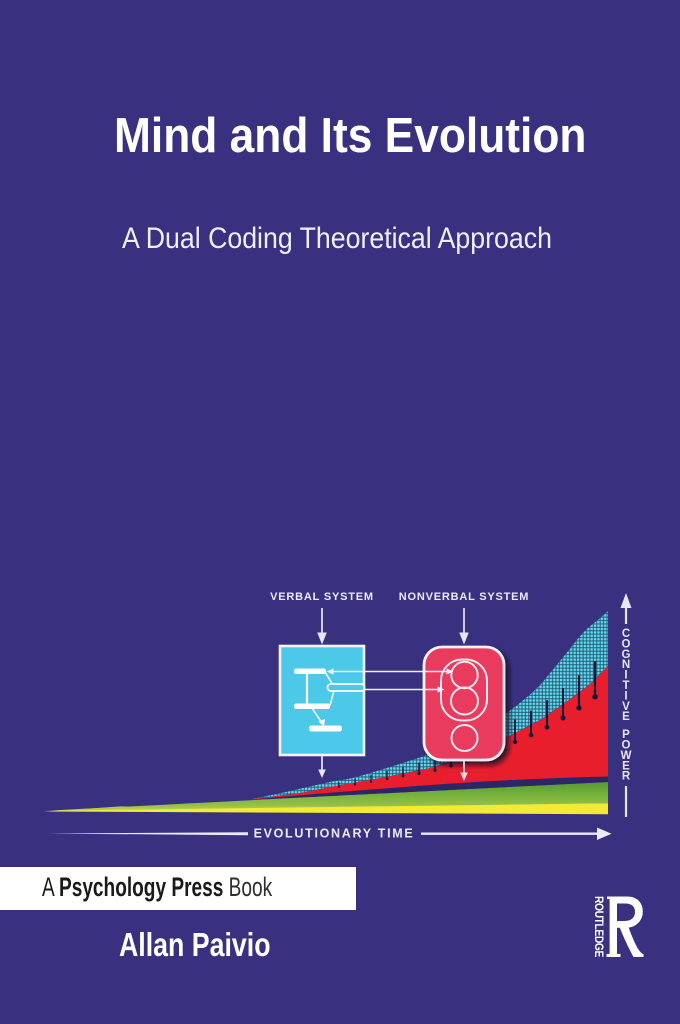  I want to click on svg-text: V, so click(626, 707).